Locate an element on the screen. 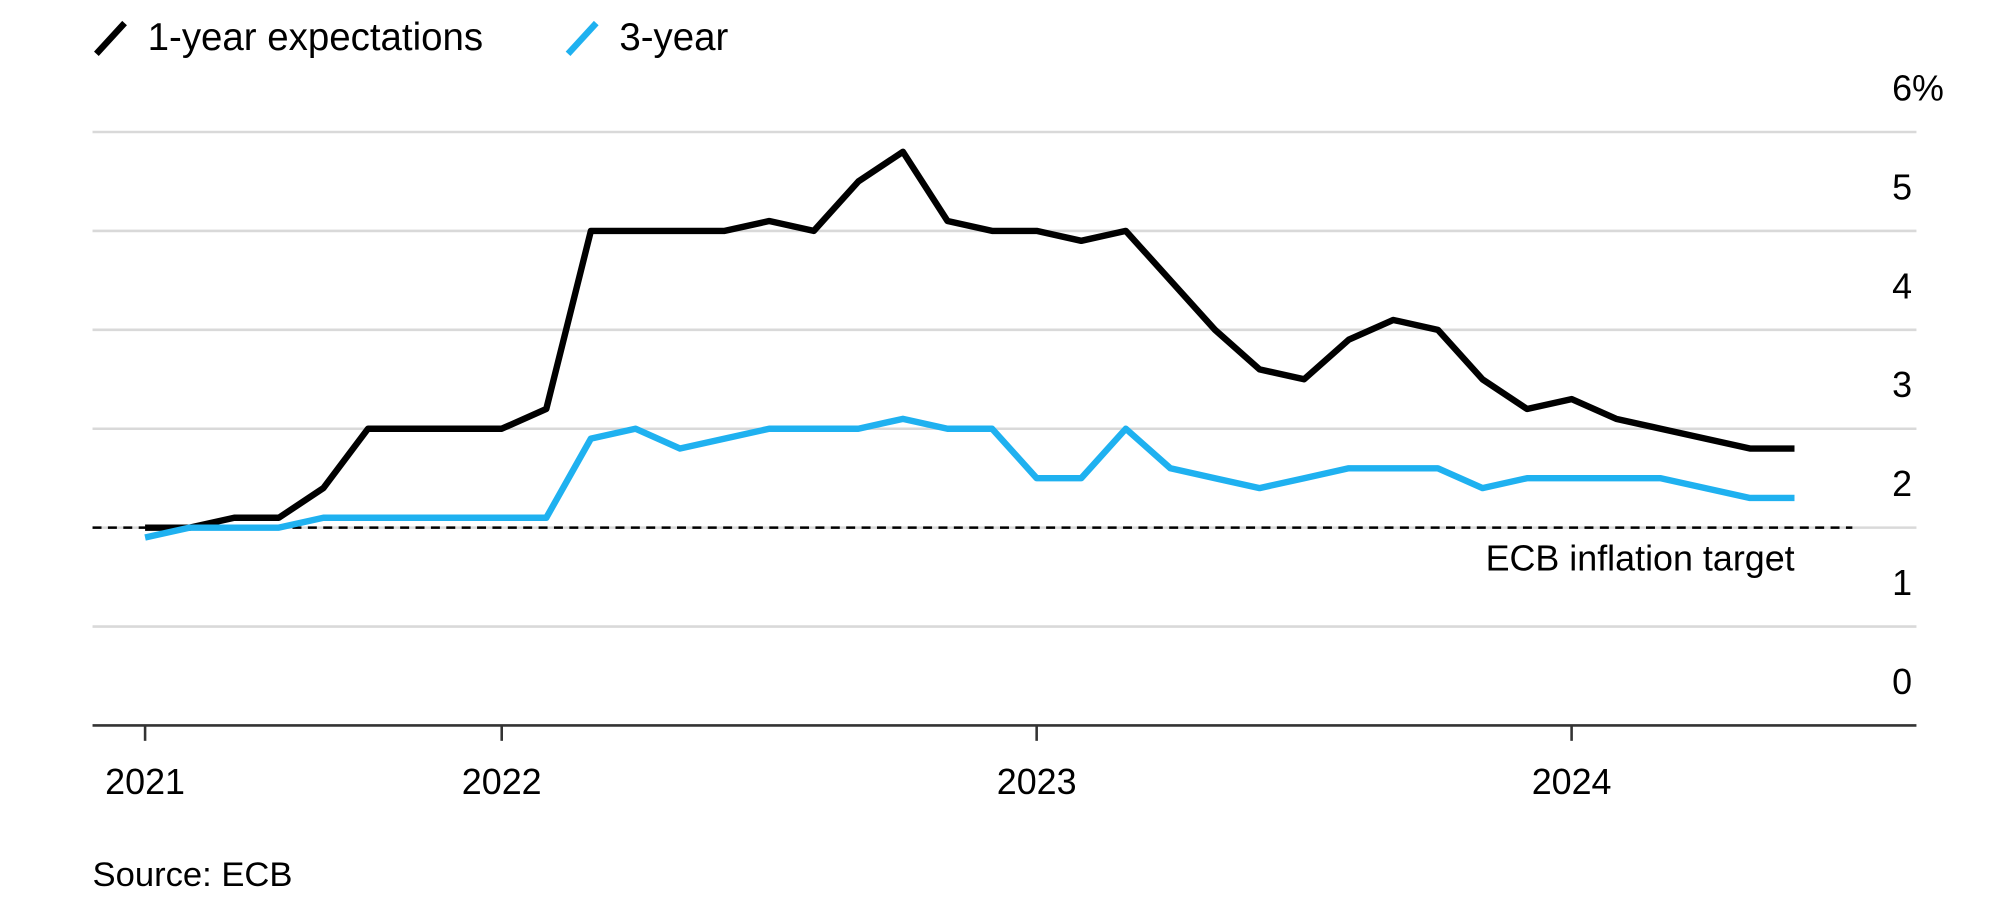 Image resolution: width=2000 pixels, height=919 pixels. source: Source: ECB is located at coordinates (193, 875).